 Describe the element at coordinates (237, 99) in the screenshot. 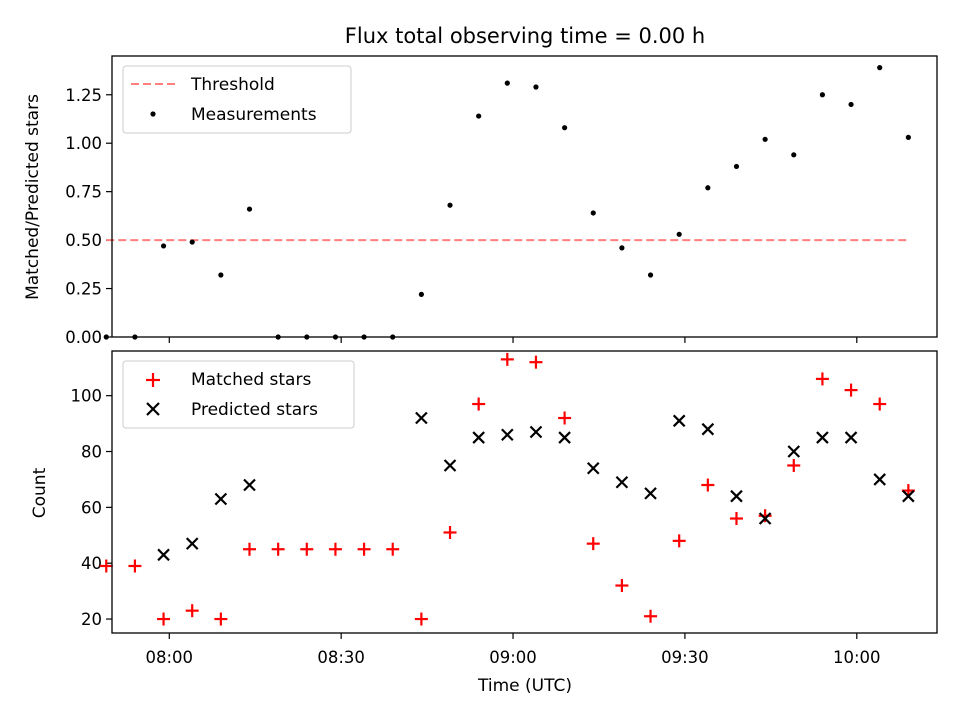

I see `top-legend: Threshold Measurements` at that location.